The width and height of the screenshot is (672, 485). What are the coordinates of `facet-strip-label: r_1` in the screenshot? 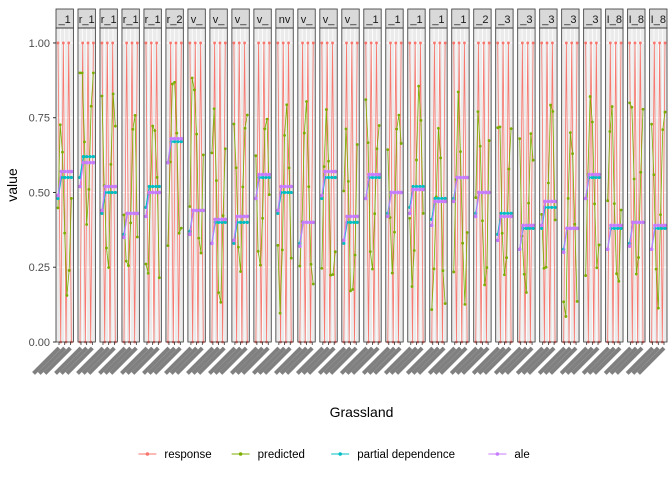 It's located at (131, 20).